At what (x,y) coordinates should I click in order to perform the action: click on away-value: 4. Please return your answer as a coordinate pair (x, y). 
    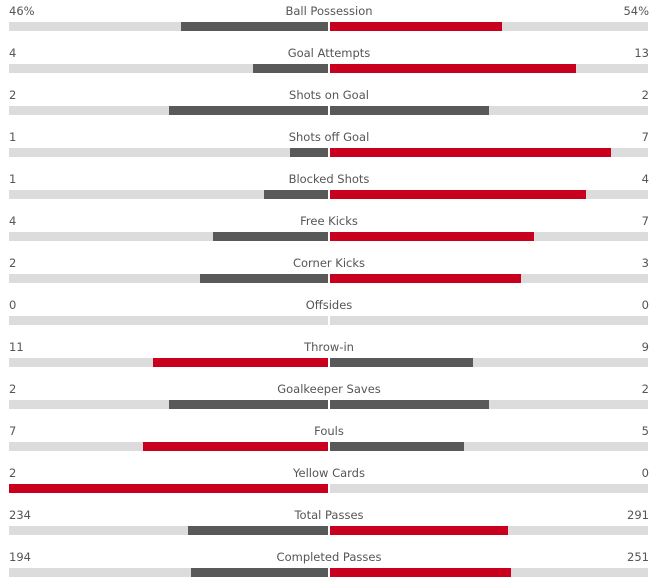
    Looking at the image, I should click on (645, 179).